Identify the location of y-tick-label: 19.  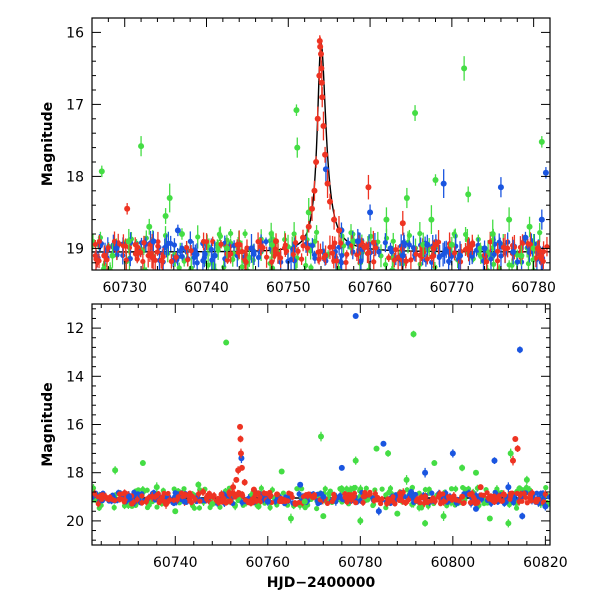
(75, 249).